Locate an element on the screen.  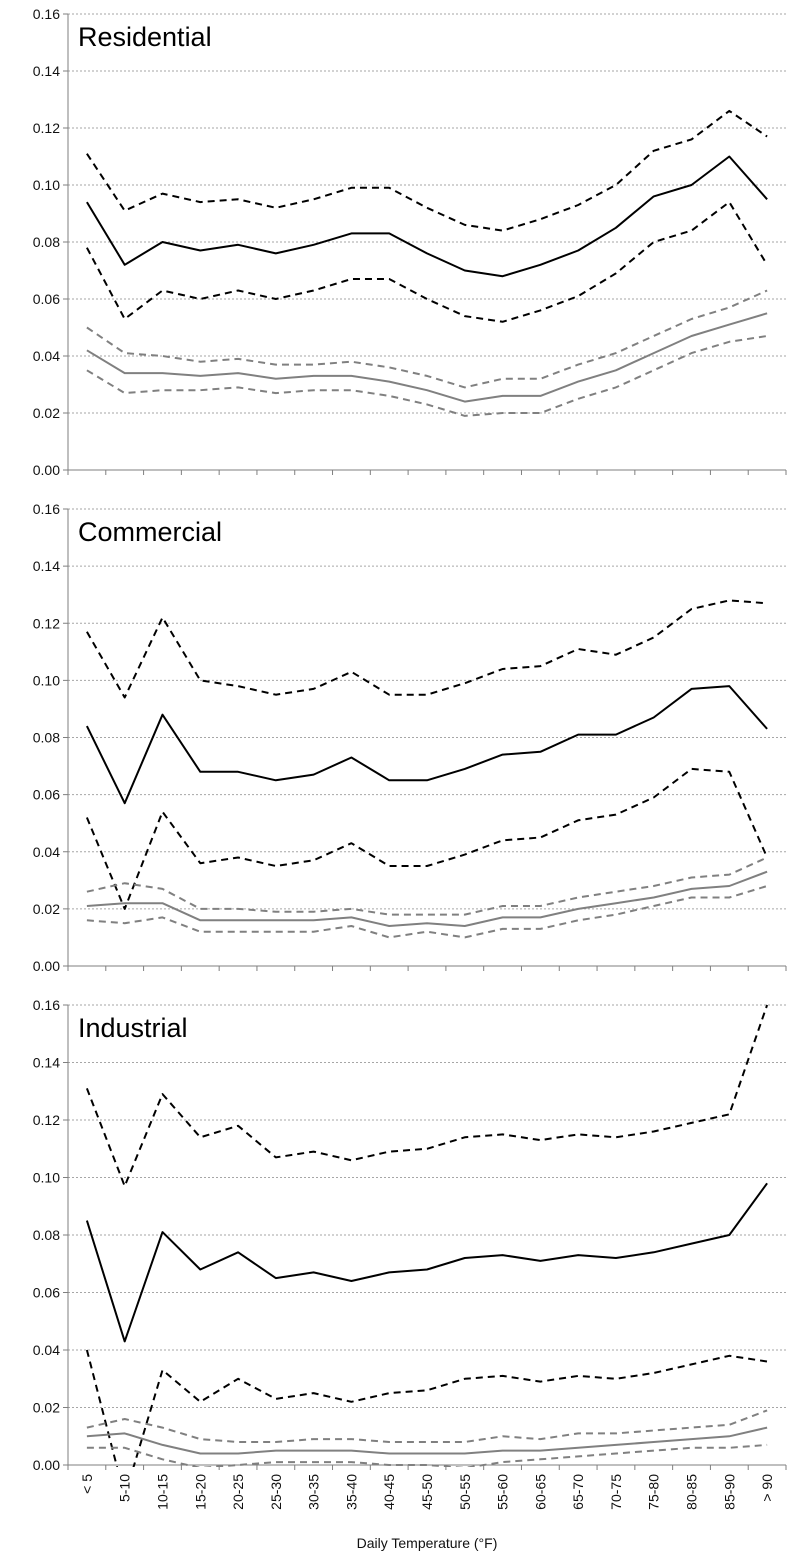
x-tick-label: 25-30 is located at coordinates (276, 1492).